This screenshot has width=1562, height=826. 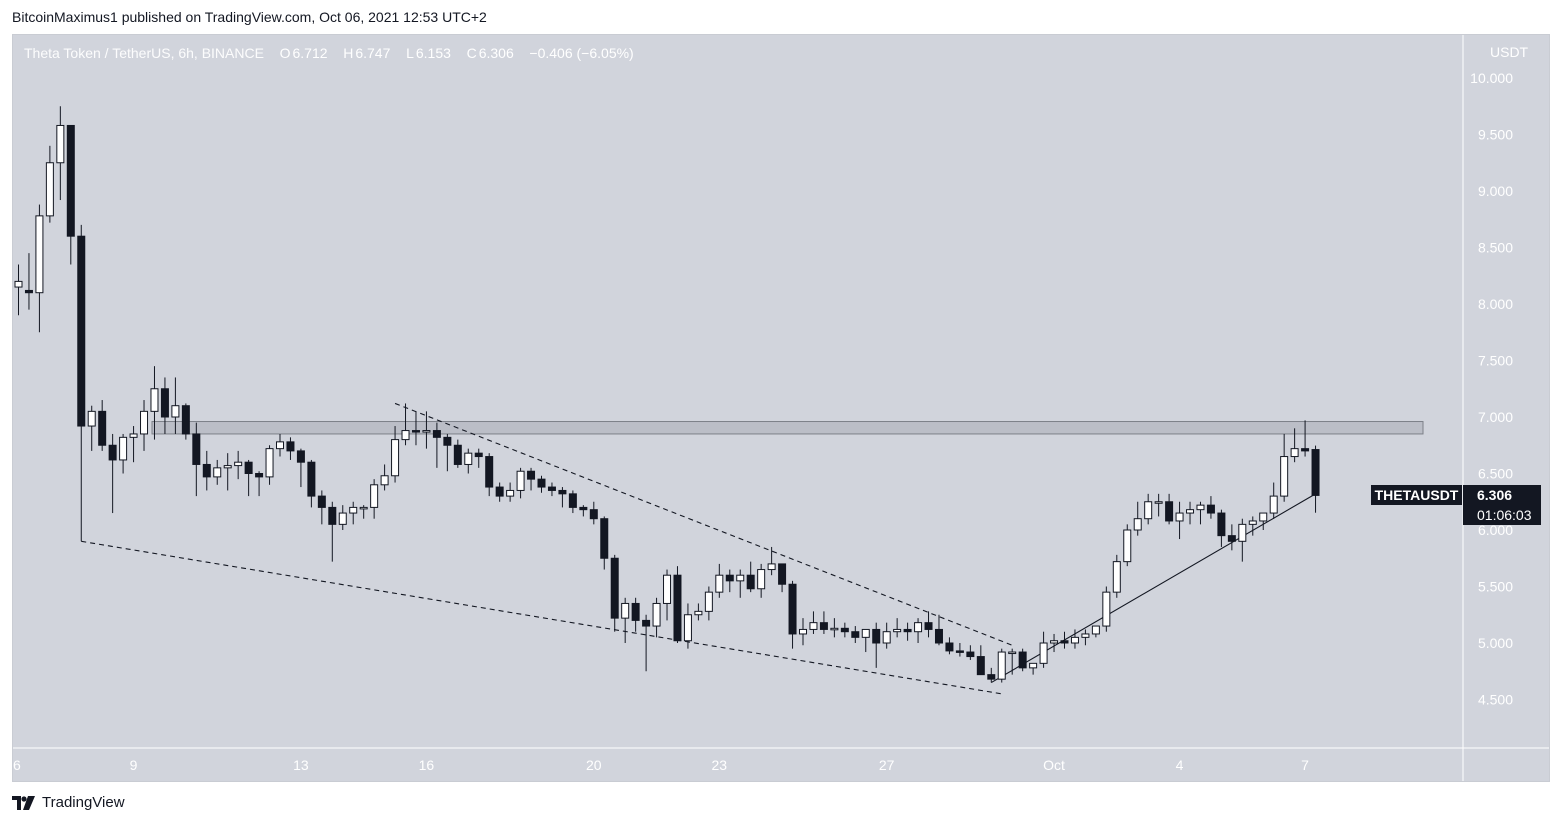 What do you see at coordinates (1054, 765) in the screenshot?
I see `time-tick-label: Oct` at bounding box center [1054, 765].